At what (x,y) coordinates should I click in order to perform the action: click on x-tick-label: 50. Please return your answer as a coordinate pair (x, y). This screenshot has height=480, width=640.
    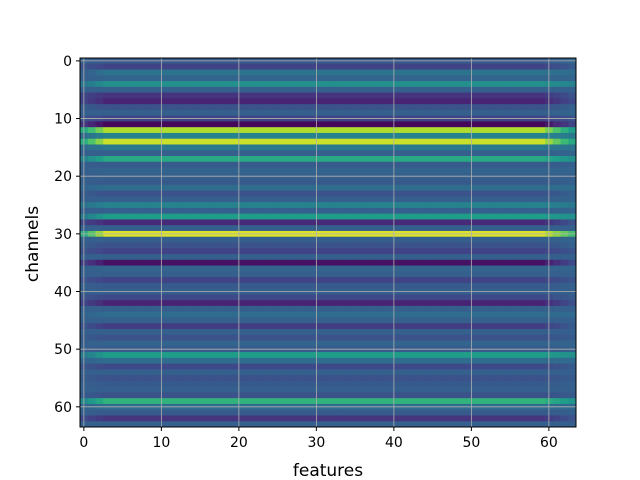
    Looking at the image, I should click on (471, 443).